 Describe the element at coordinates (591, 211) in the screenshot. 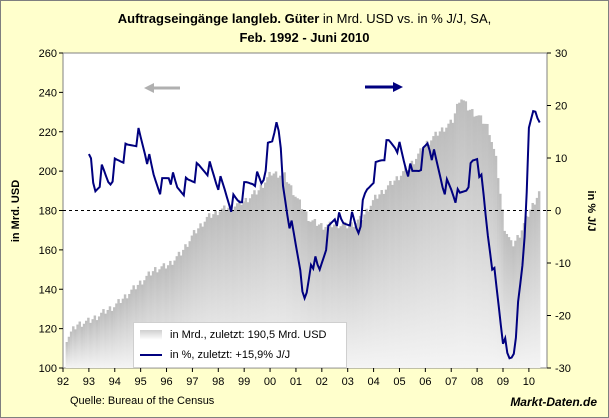

I see `right-axis-label: in % J/J` at that location.